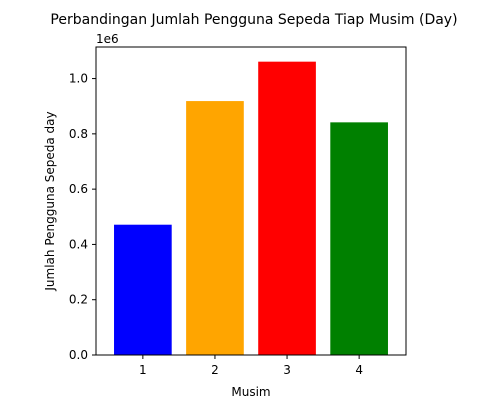 The image size is (502, 408). What do you see at coordinates (215, 370) in the screenshot?
I see `x-tick-label: 2` at bounding box center [215, 370].